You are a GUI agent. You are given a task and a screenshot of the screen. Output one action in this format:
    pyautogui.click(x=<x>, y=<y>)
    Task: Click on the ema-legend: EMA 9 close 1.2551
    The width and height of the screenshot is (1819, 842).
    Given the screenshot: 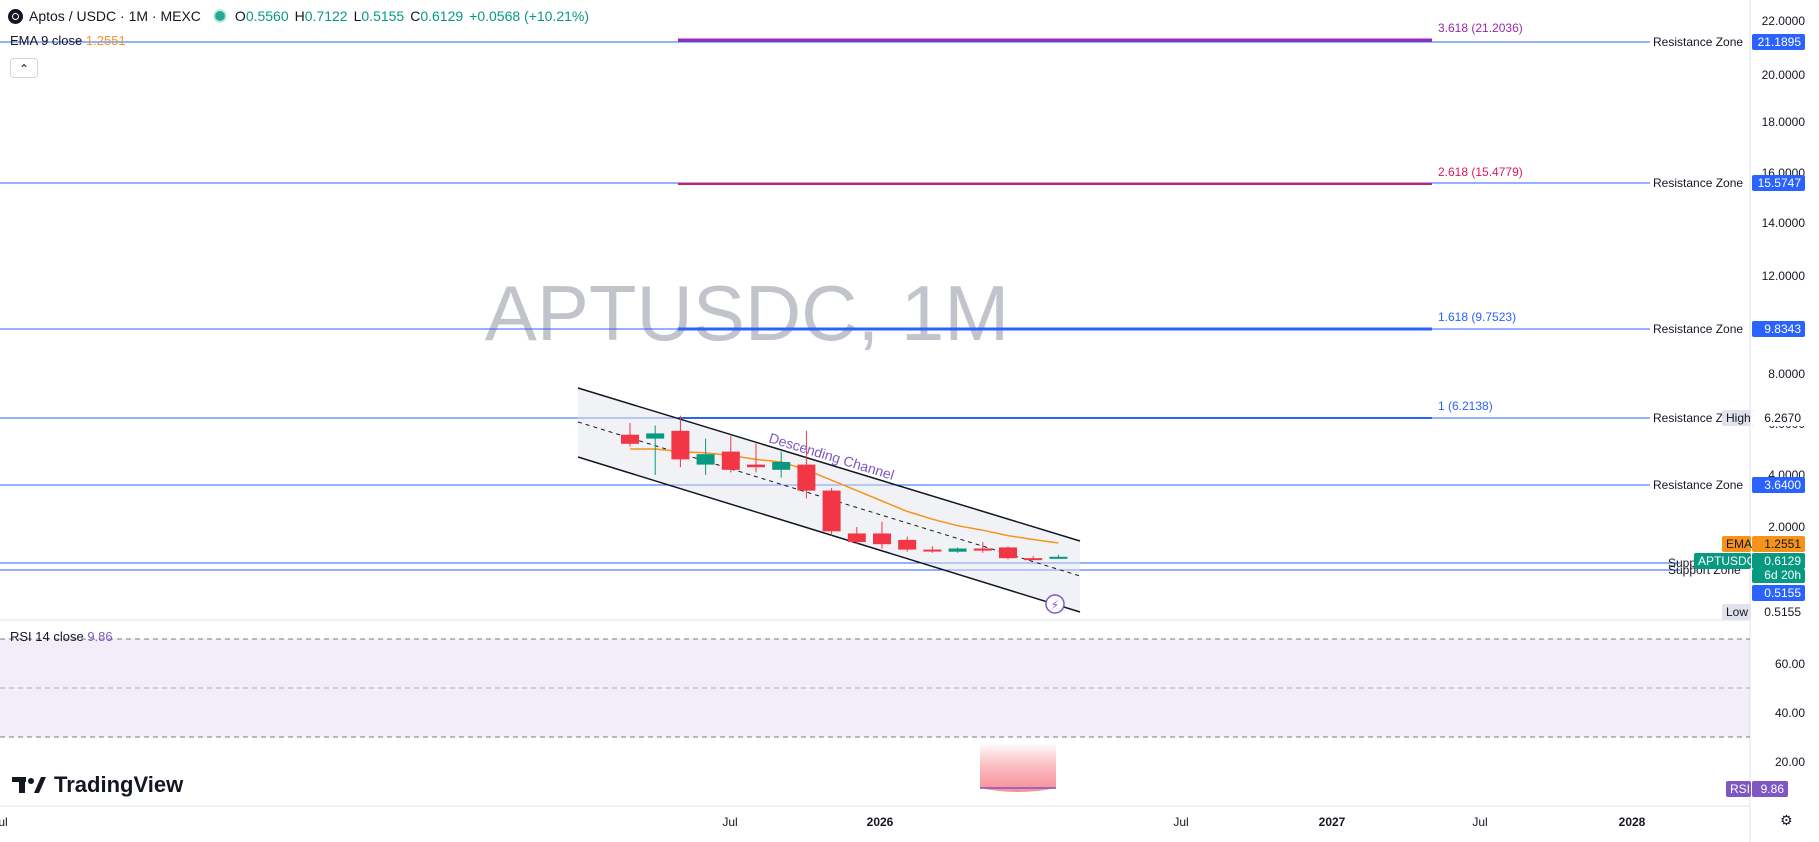 What is the action you would take?
    pyautogui.click(x=68, y=40)
    